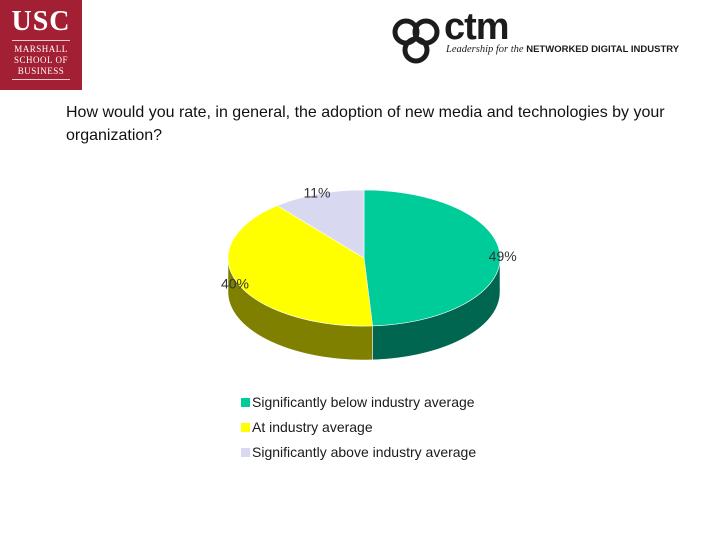 The width and height of the screenshot is (720, 540). I want to click on legend-label: Significantly above industry average, so click(364, 452).